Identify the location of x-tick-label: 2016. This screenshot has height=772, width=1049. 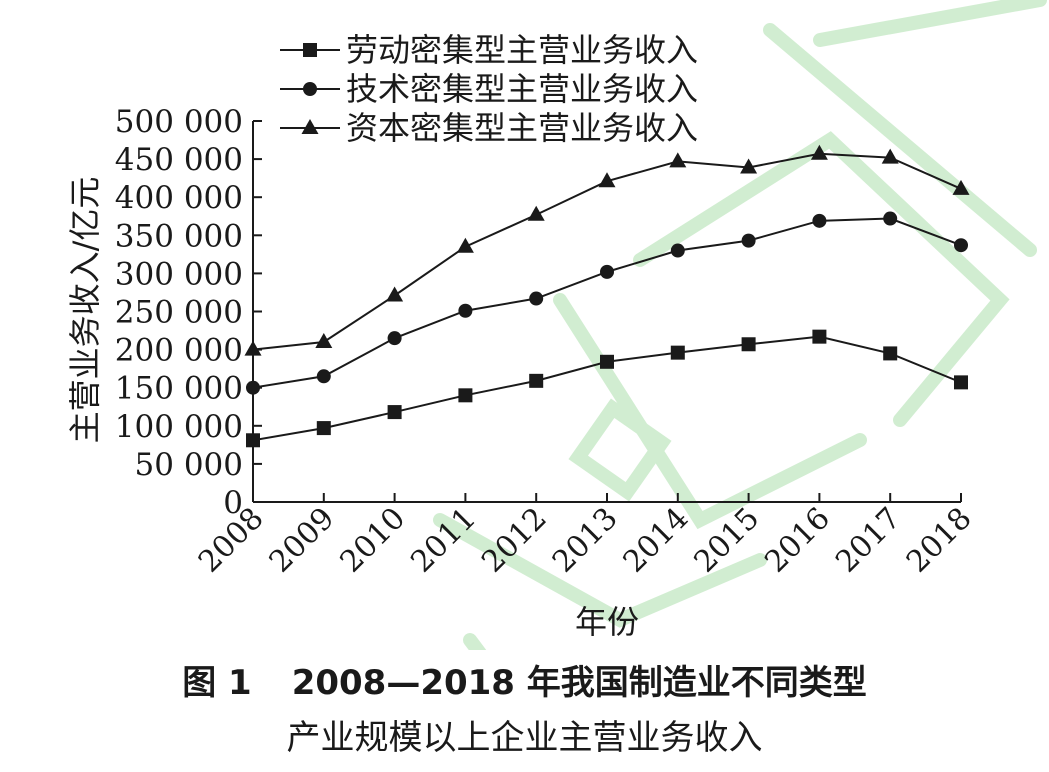
(797, 540).